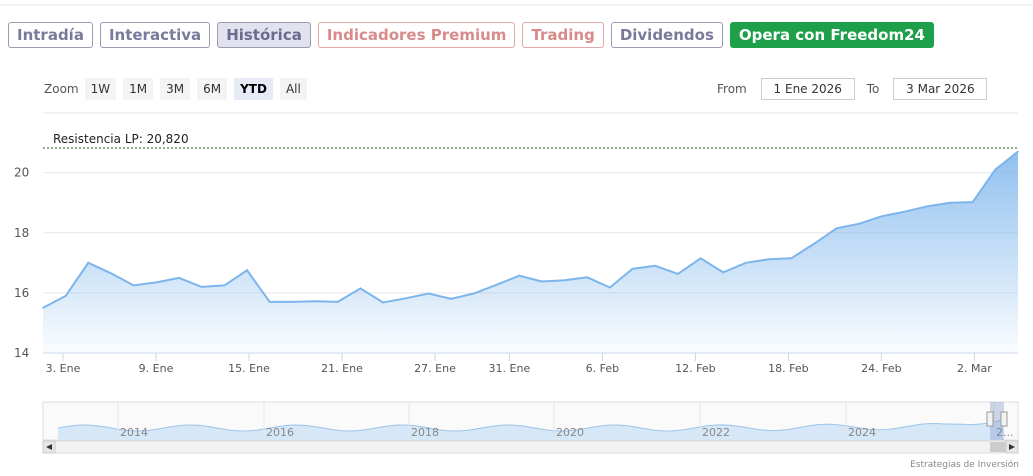  Describe the element at coordinates (807, 89) in the screenshot. I see `from-date-input: 1 Ene 2026` at that location.